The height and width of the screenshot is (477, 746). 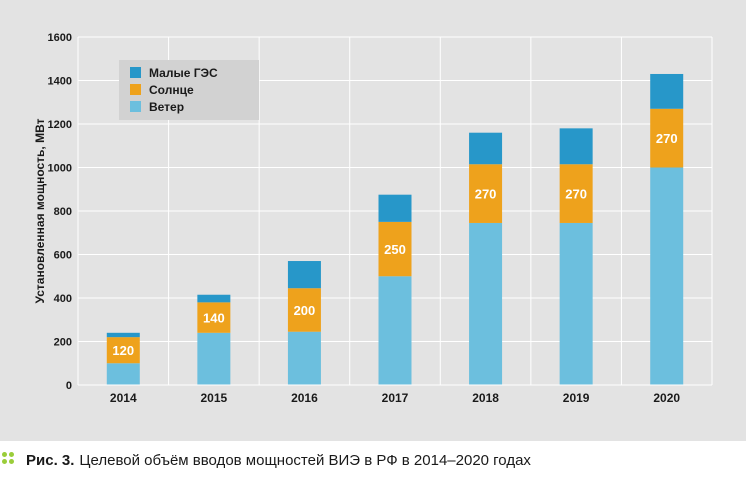 What do you see at coordinates (576, 398) in the screenshot?
I see `x-tick-label: 2019` at bounding box center [576, 398].